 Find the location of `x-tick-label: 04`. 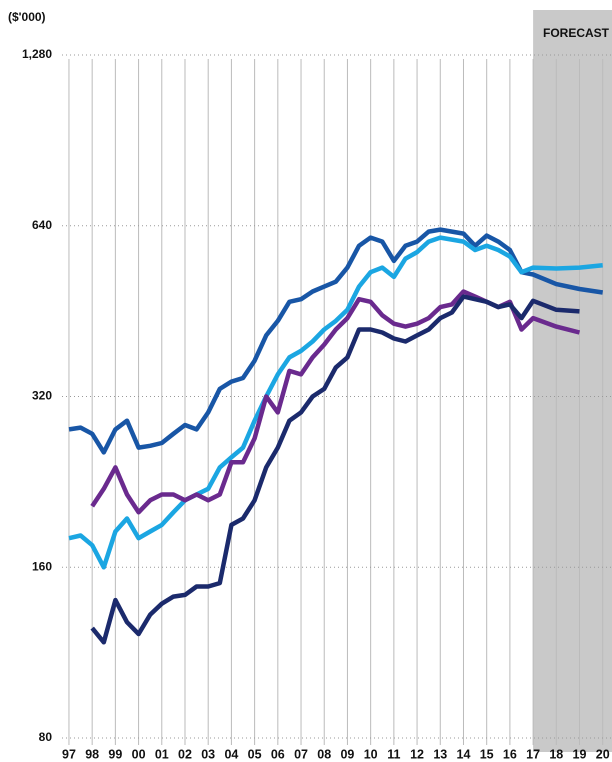

x-tick-label: 04 is located at coordinates (231, 754).